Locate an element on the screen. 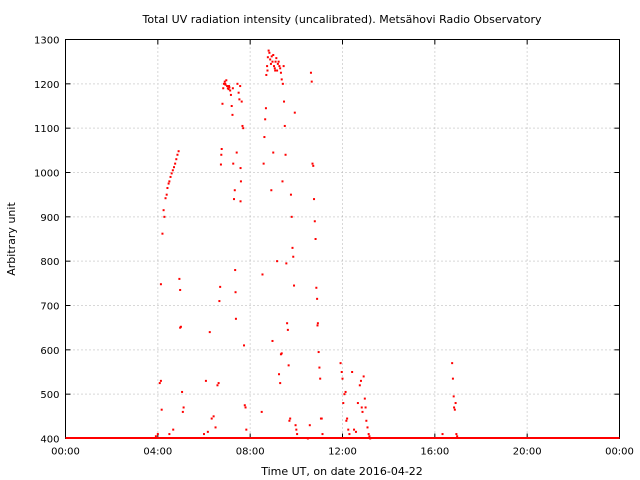 Image resolution: width=640 pixels, height=480 pixels. y-tick-label: 1100 is located at coordinates (46, 129).